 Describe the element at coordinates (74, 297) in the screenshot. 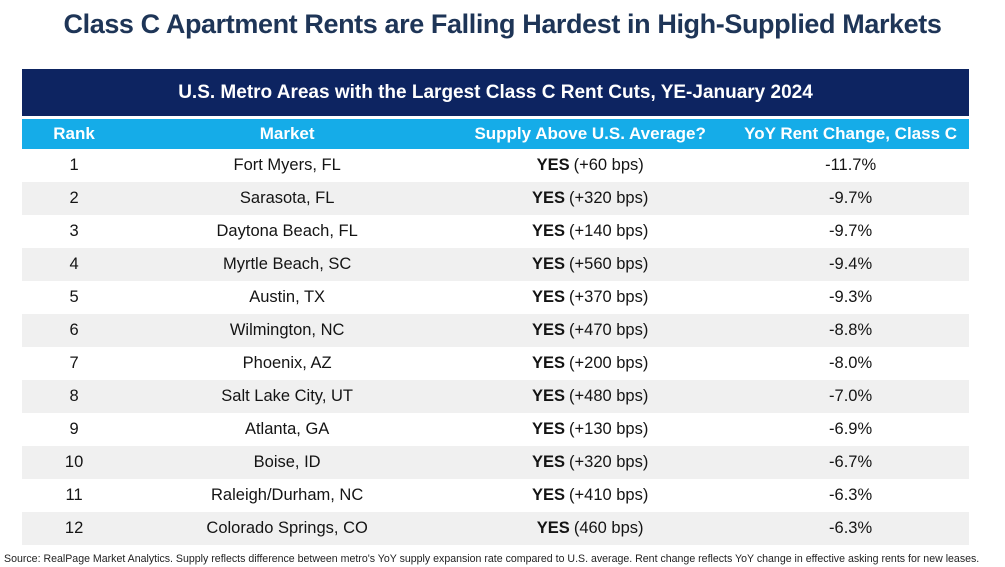

I see `rank-cell: 5` at that location.